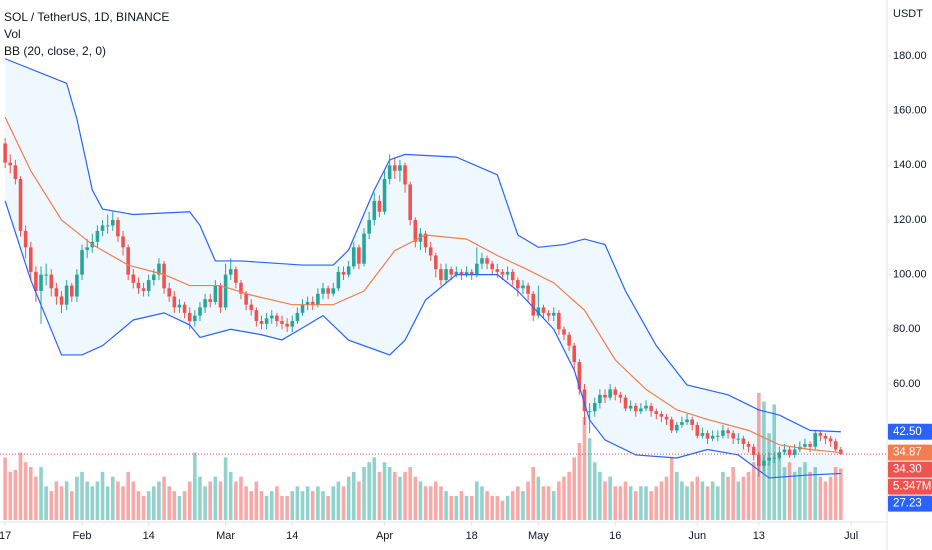 This screenshot has height=550, width=932. Describe the element at coordinates (82, 536) in the screenshot. I see `x-tick-label: Feb` at that location.